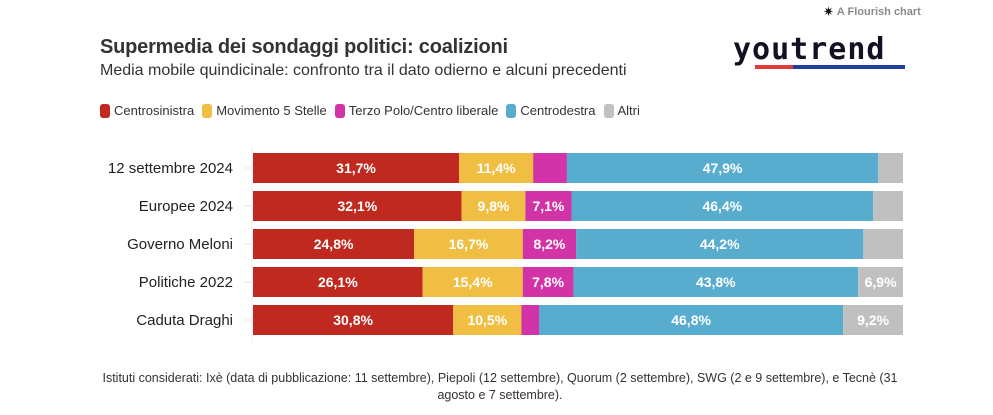 This screenshot has height=415, width=993. What do you see at coordinates (180, 244) in the screenshot?
I see `category-label: Governo Meloni` at bounding box center [180, 244].